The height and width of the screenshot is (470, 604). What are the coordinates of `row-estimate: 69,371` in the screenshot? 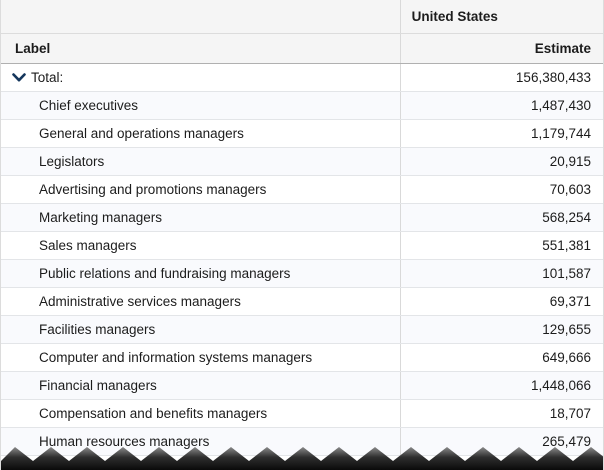 It's located at (570, 301).